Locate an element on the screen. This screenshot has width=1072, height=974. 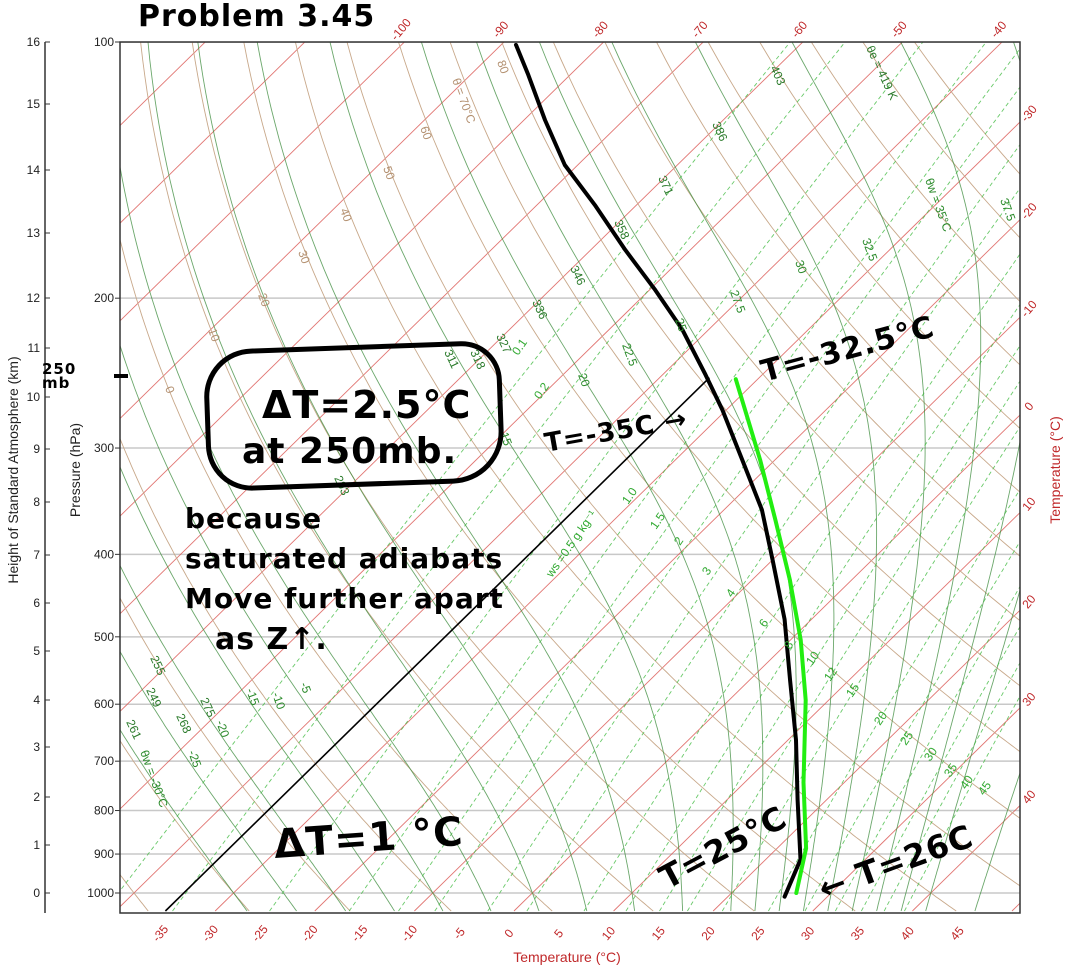
top-temperature-tick-label: -70 is located at coordinates (700, 29).